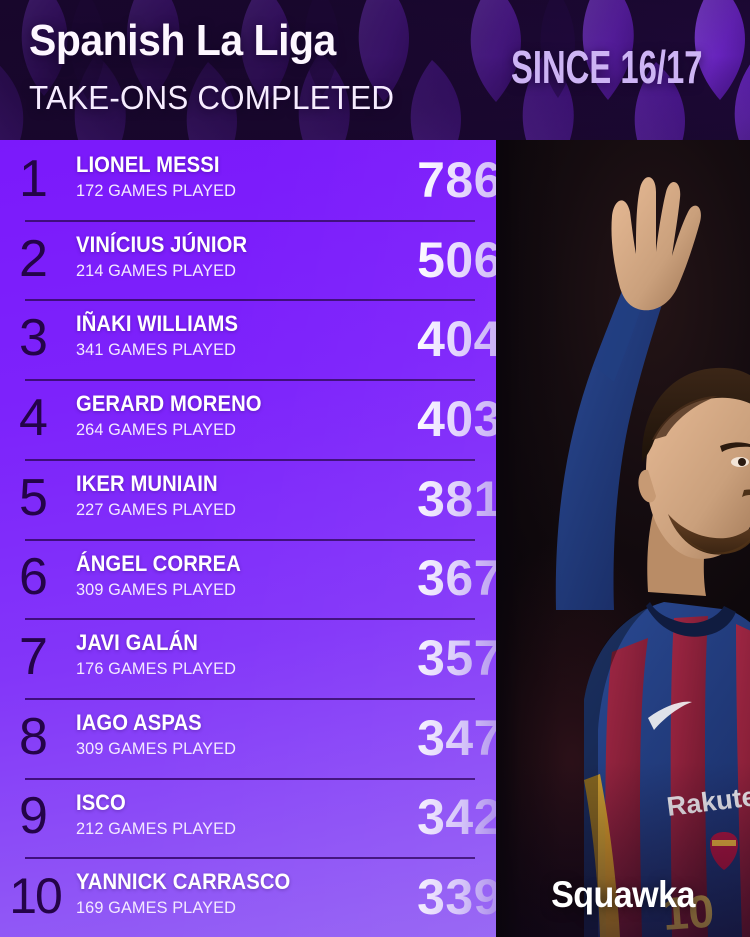 This screenshot has height=937, width=750. Describe the element at coordinates (212, 97) in the screenshot. I see `page-subtitle: TAKE-ONS COMPLETED` at that location.